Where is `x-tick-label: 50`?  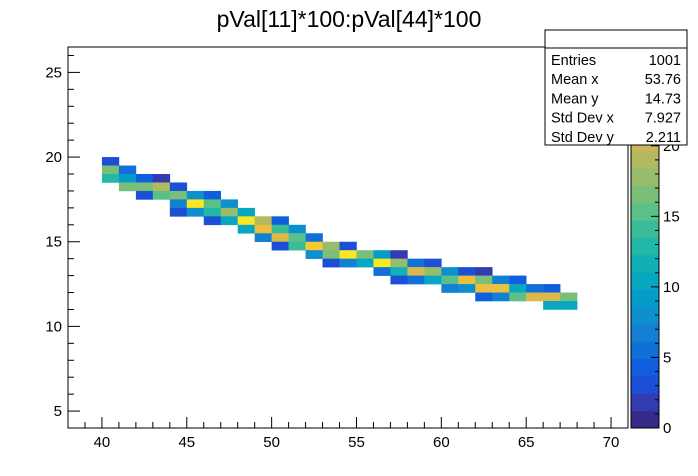
x-tick-label: 50 is located at coordinates (271, 442).